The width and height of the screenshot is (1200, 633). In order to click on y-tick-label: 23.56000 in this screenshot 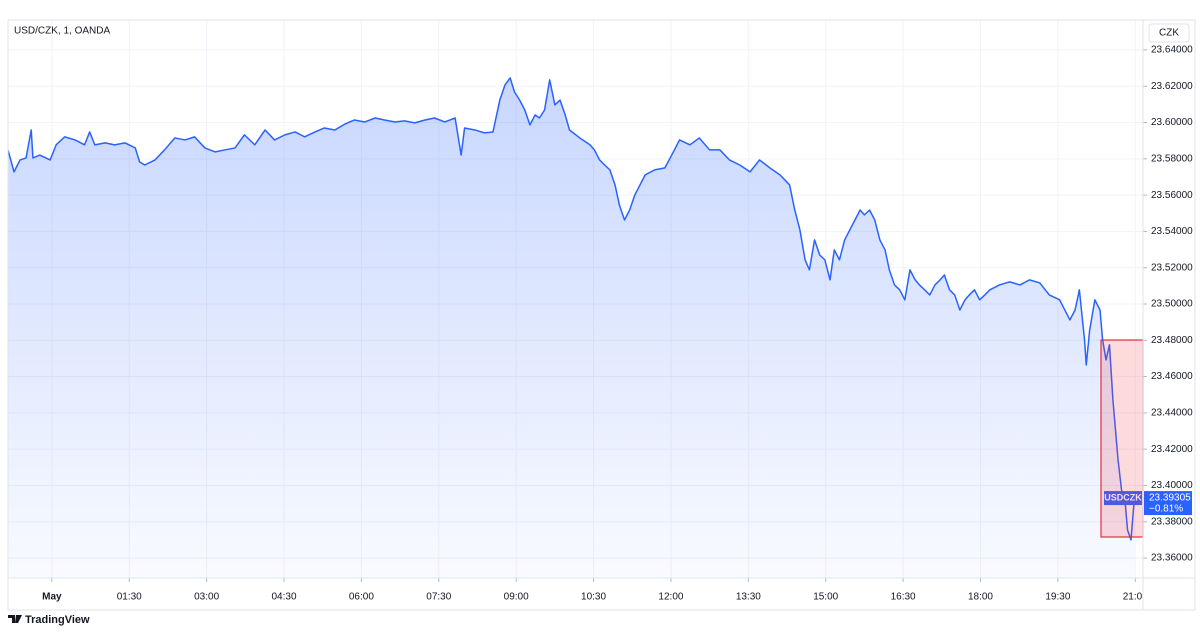, I will do `click(1172, 195)`.